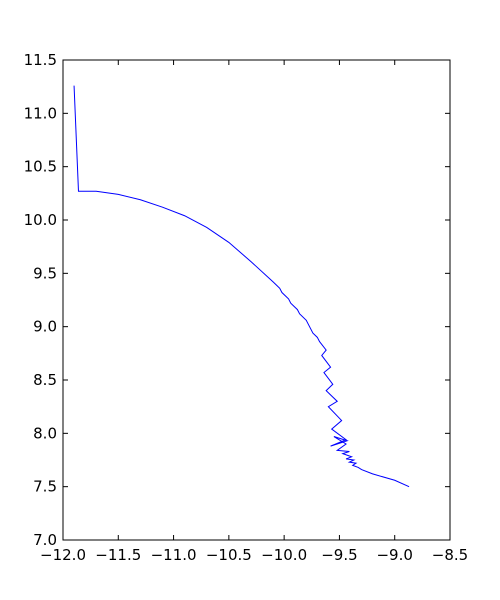  Describe the element at coordinates (174, 555) in the screenshot. I see `x-tick-label: −11.0` at that location.